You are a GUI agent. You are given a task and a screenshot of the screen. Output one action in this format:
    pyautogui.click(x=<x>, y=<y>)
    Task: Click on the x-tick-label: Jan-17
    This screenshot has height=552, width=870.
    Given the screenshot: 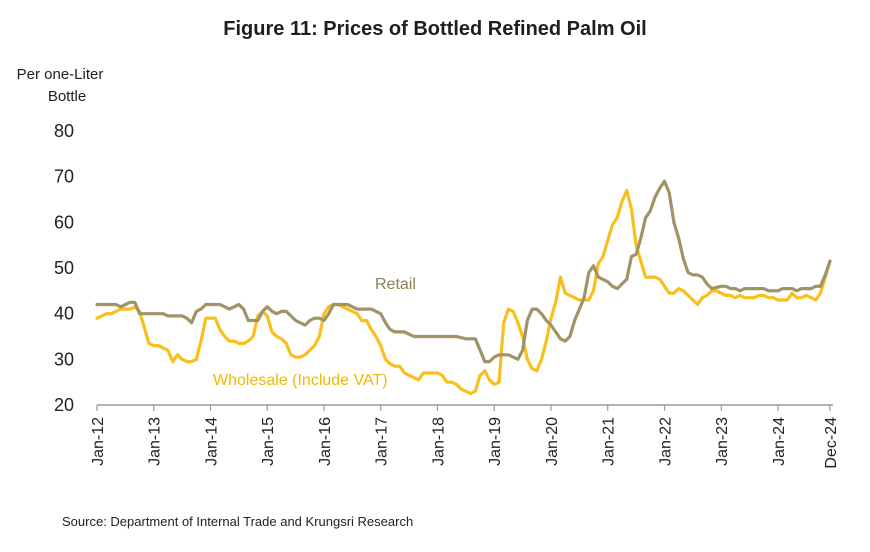 What is the action you would take?
    pyautogui.click(x=382, y=441)
    